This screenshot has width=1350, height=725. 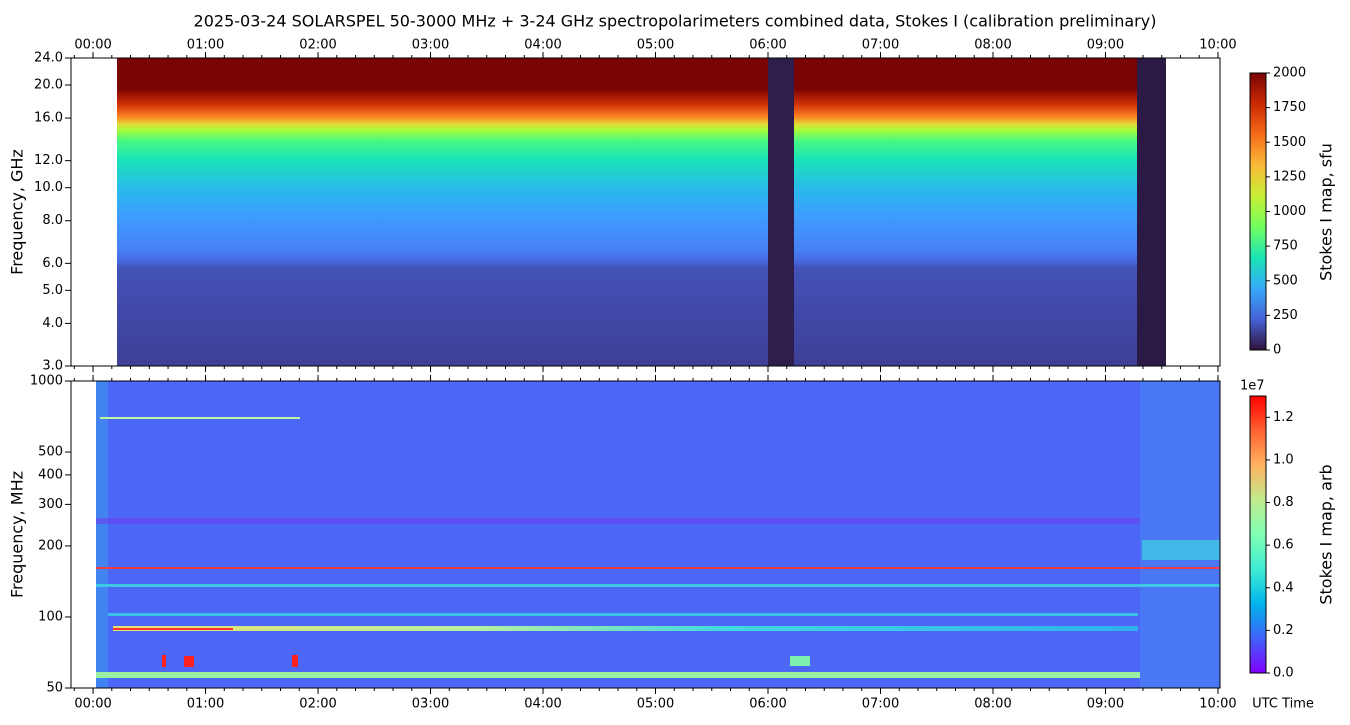 I want to click on y-tick-label: 16.0, so click(x=48, y=118).